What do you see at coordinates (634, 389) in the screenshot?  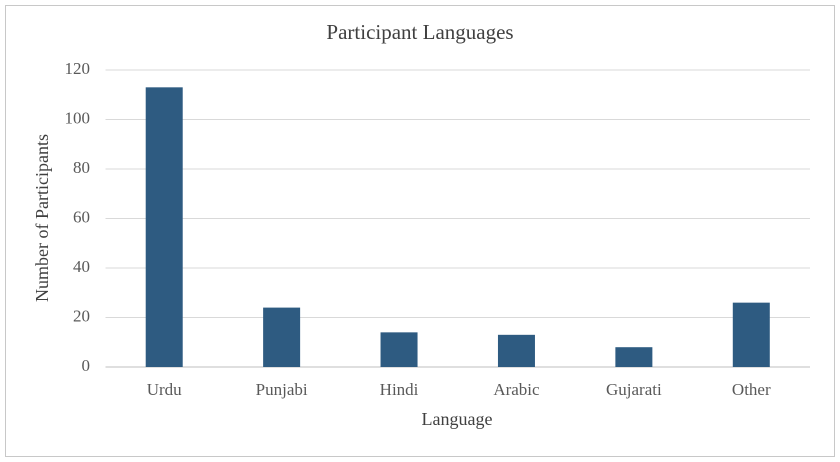 I see `x-tick-label: Gujarati` at bounding box center [634, 389].